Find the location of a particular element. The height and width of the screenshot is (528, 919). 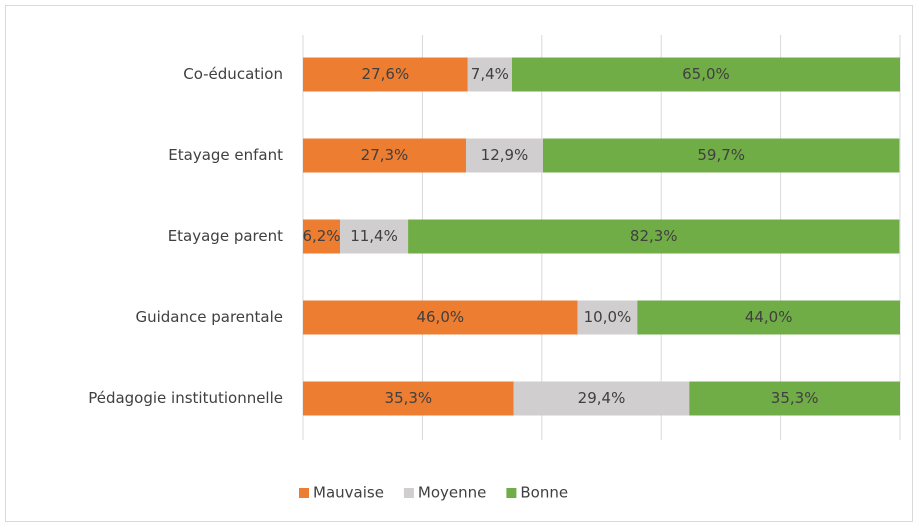

data-label: 65,0% is located at coordinates (706, 74).